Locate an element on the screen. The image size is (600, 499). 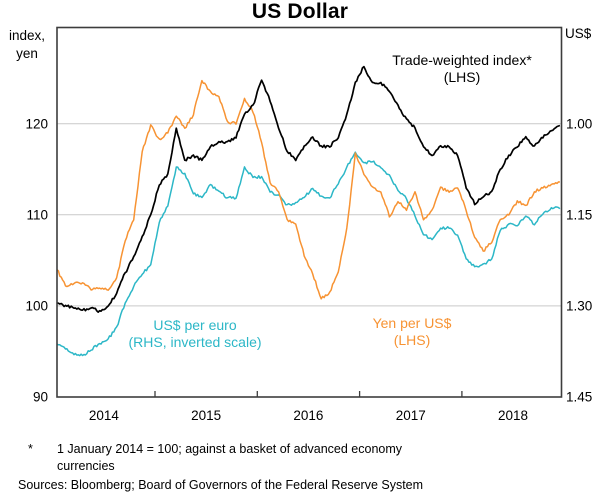
footnote-marker: * is located at coordinates (30, 449).